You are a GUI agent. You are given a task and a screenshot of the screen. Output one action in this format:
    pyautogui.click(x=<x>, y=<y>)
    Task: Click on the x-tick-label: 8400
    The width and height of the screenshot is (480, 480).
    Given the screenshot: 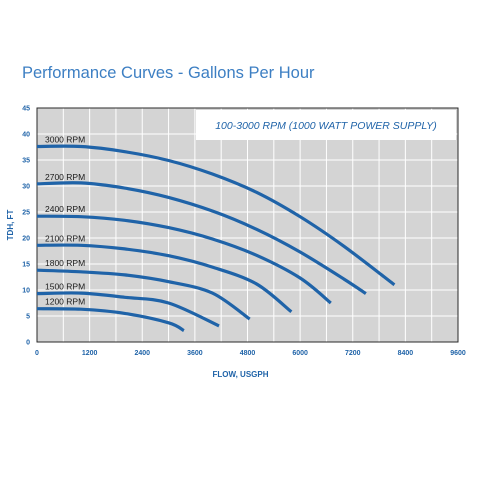 What is the action you would take?
    pyautogui.click(x=406, y=353)
    